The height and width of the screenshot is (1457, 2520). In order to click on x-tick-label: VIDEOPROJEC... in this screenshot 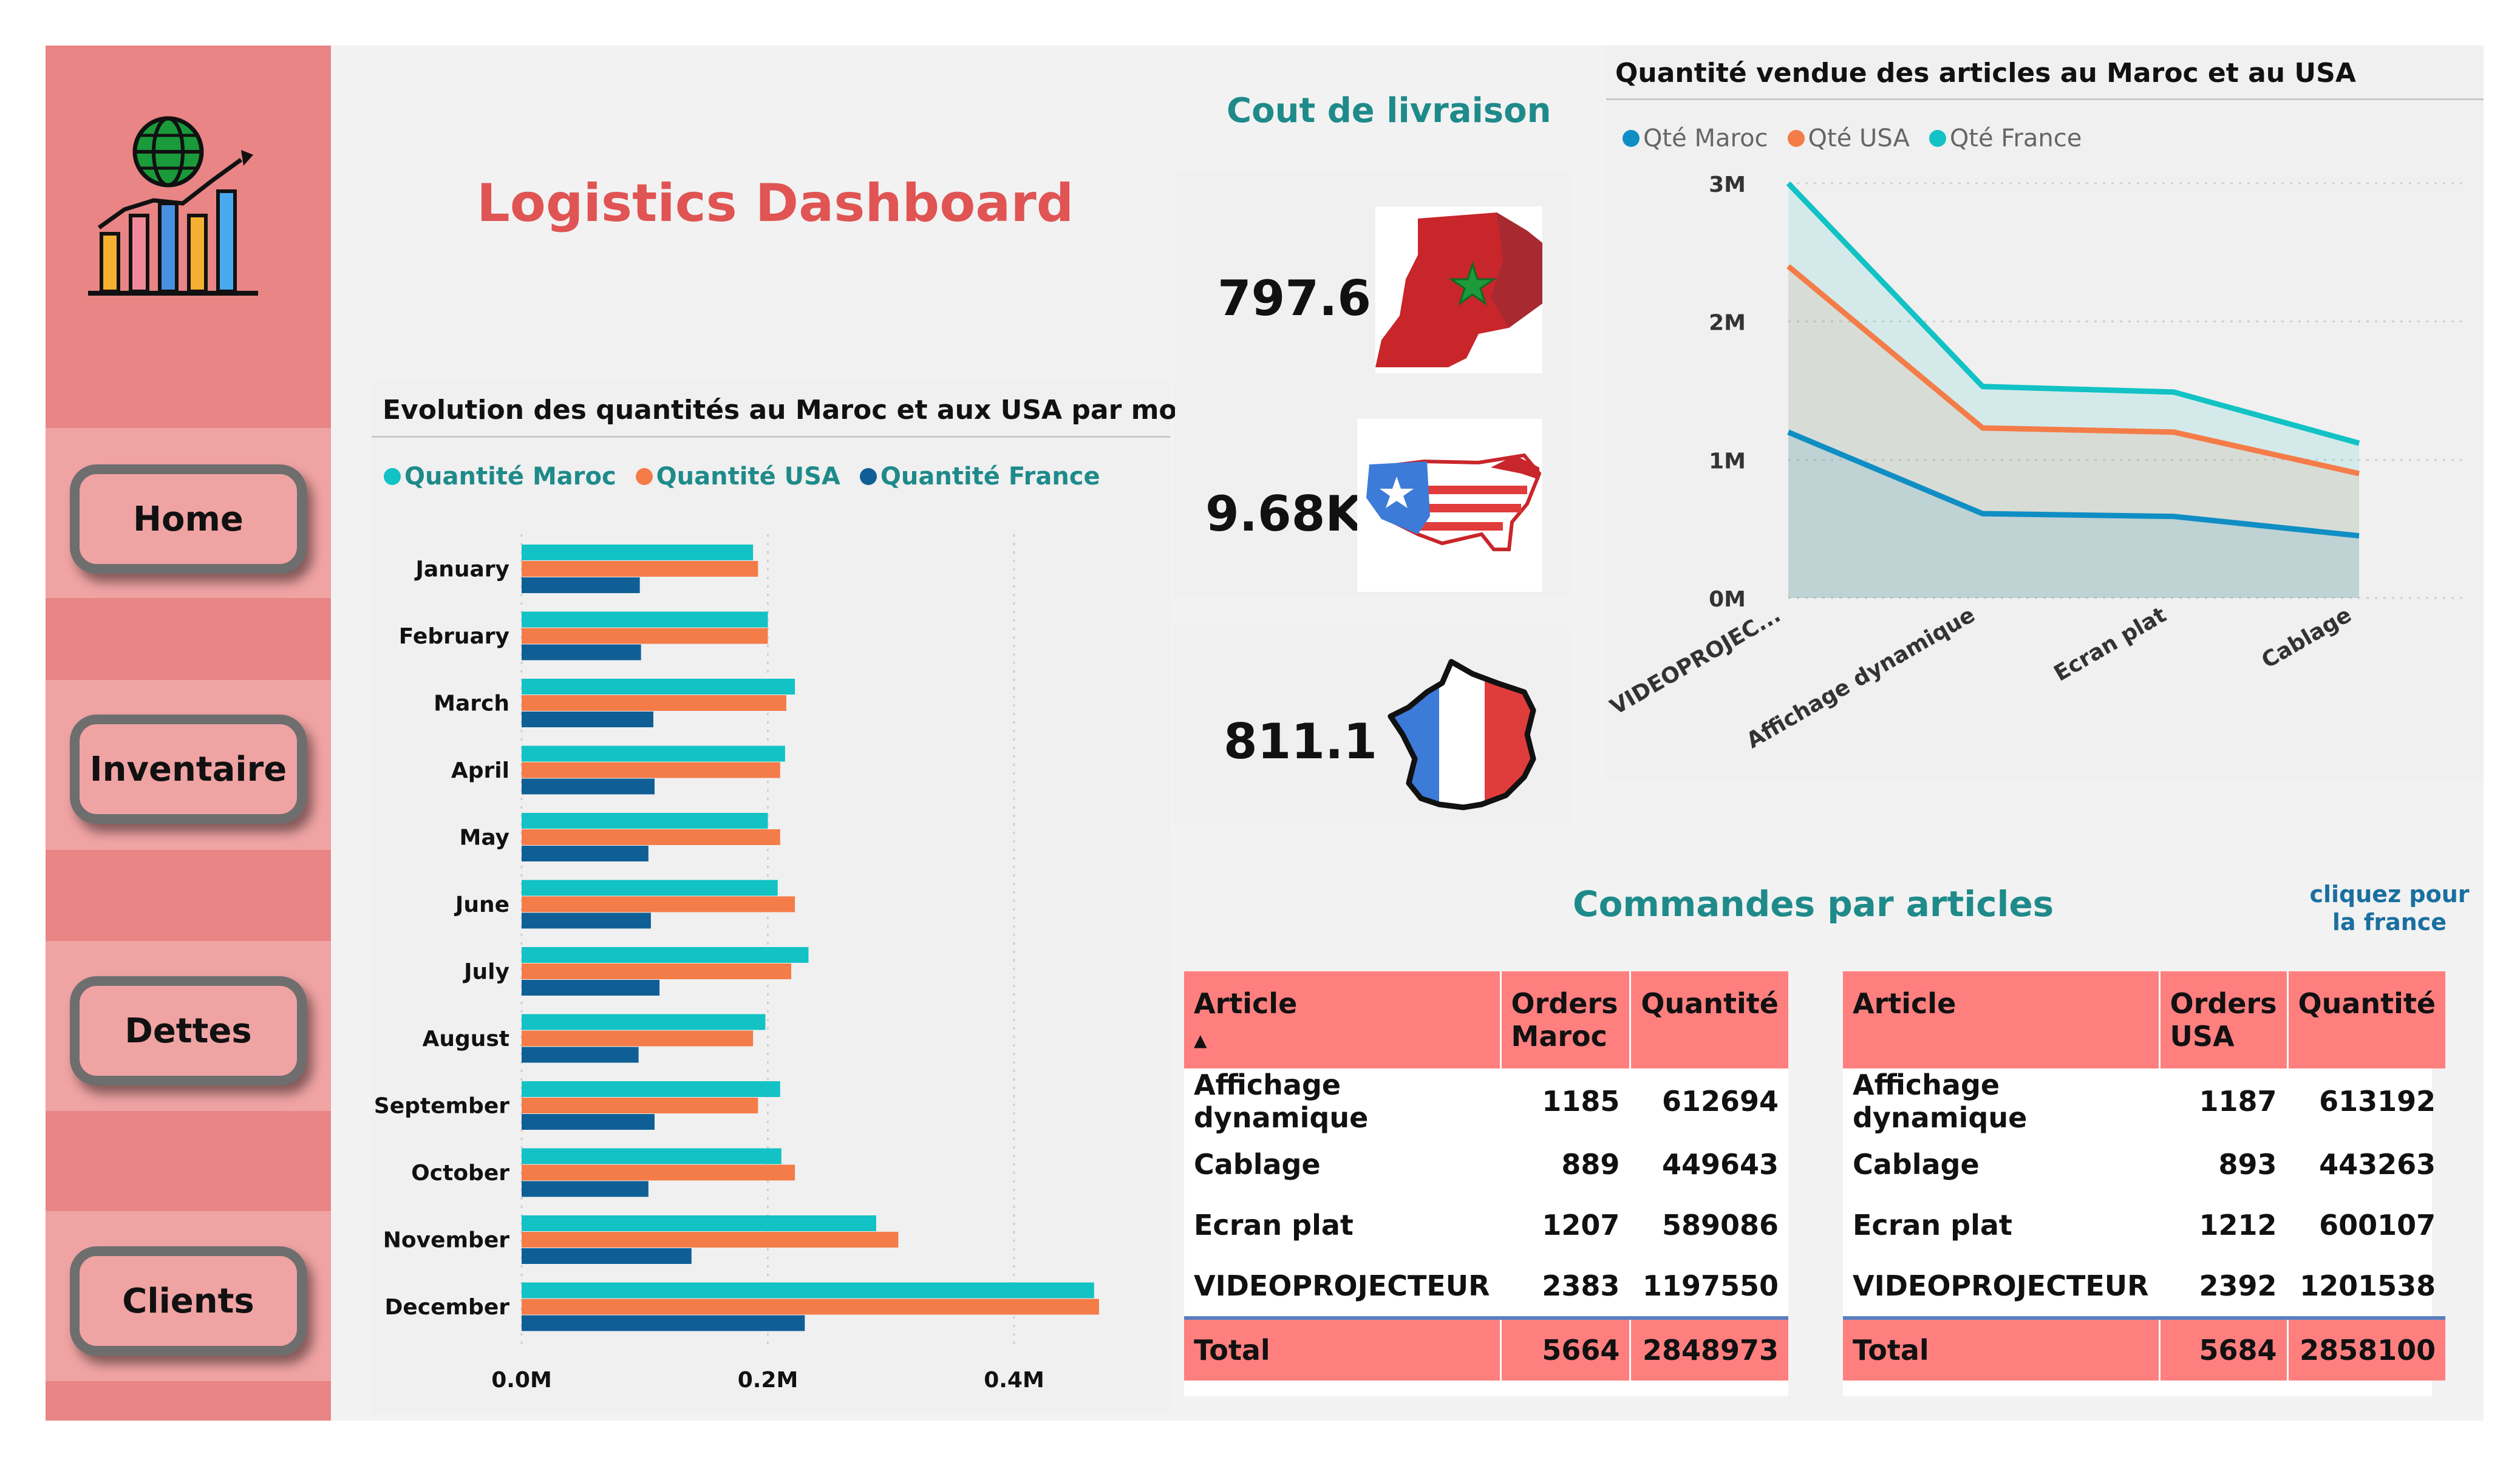, I will do `click(1695, 661)`.